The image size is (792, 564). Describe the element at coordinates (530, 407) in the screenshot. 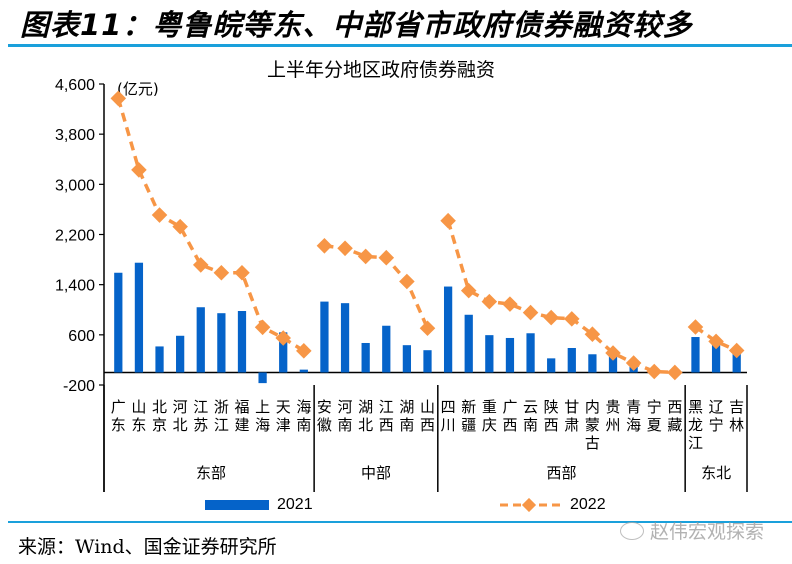

I see `x-tick-label-char: 云` at that location.